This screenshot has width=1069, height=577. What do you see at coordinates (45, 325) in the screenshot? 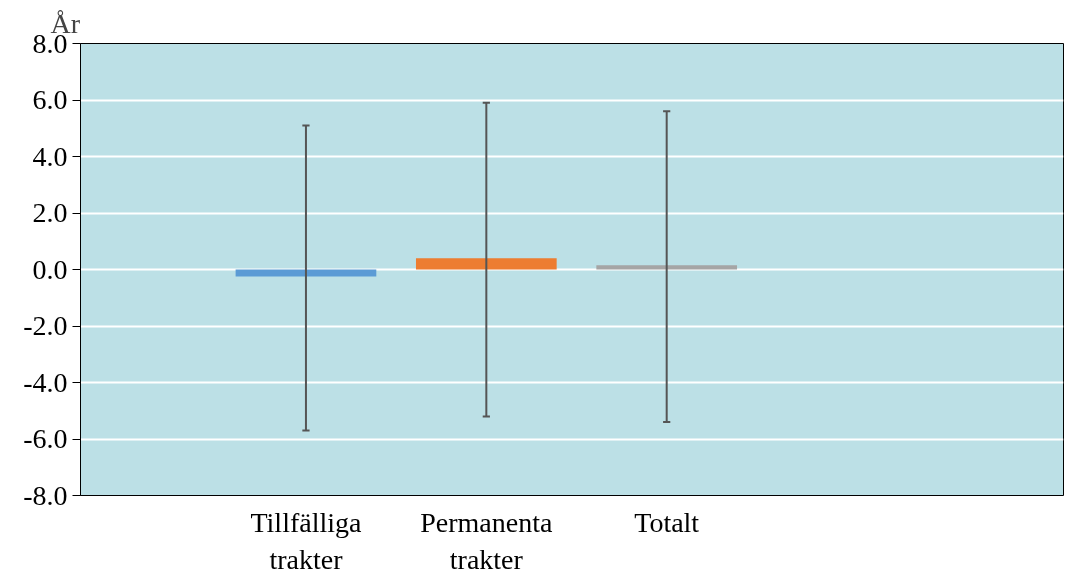
I see `y-tick-label: -2.0` at bounding box center [45, 325].